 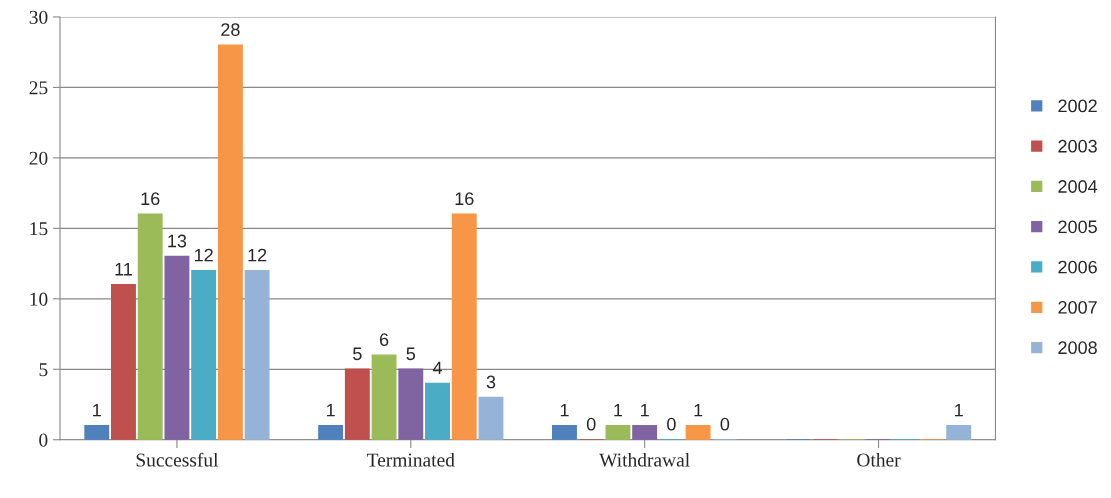 What do you see at coordinates (1077, 146) in the screenshot?
I see `legend-label: 2003` at bounding box center [1077, 146].